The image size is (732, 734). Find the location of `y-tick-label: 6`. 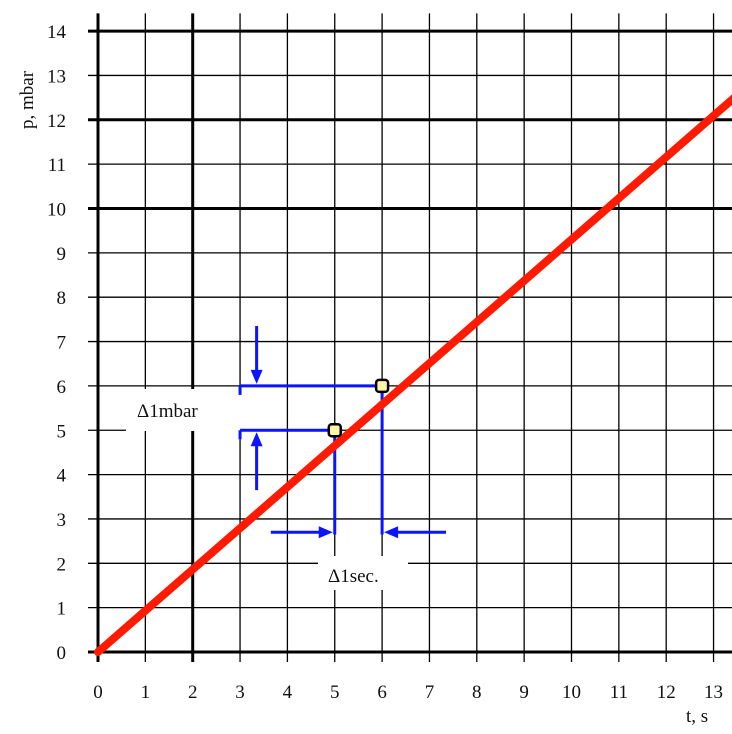

y-tick-label: 6 is located at coordinates (62, 387).